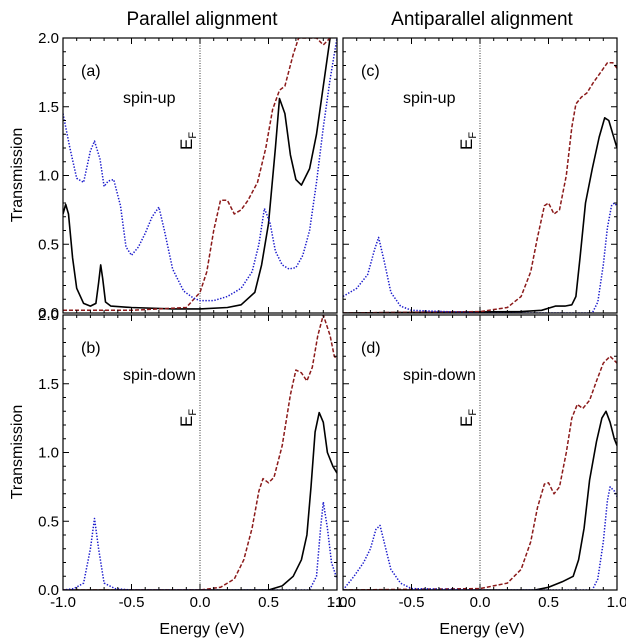  I want to click on panel-letter: (b), so click(91, 348).